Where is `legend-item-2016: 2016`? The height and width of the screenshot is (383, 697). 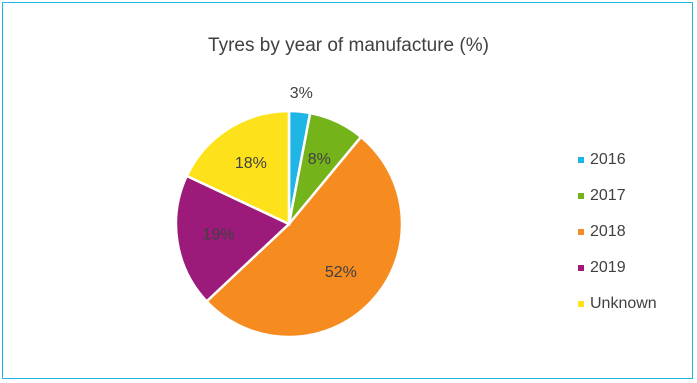
legend-item-2016: 2016 is located at coordinates (617, 160).